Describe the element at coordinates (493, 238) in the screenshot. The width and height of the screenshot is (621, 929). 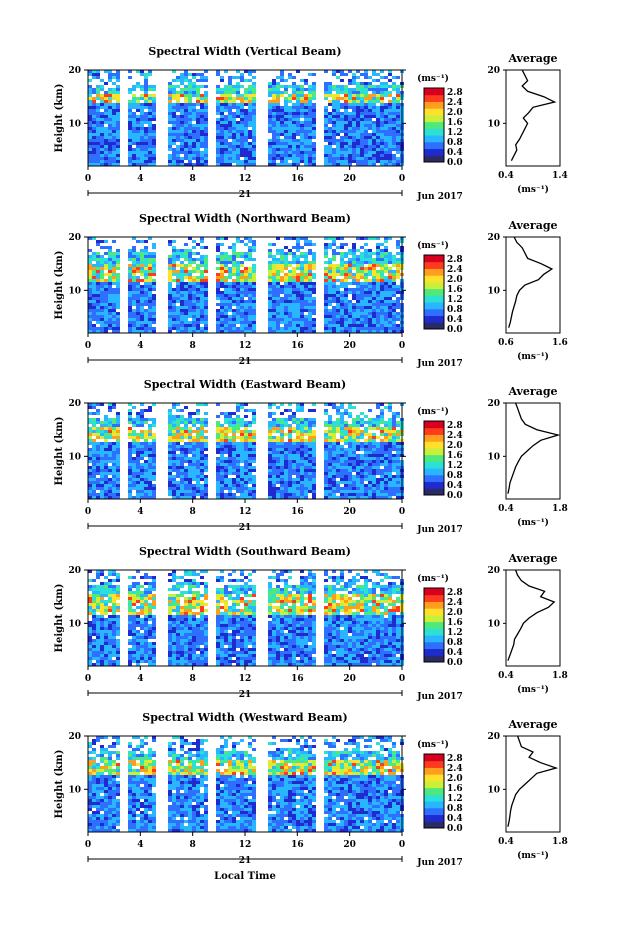
I see `avg-y-tick-label: 20` at that location.